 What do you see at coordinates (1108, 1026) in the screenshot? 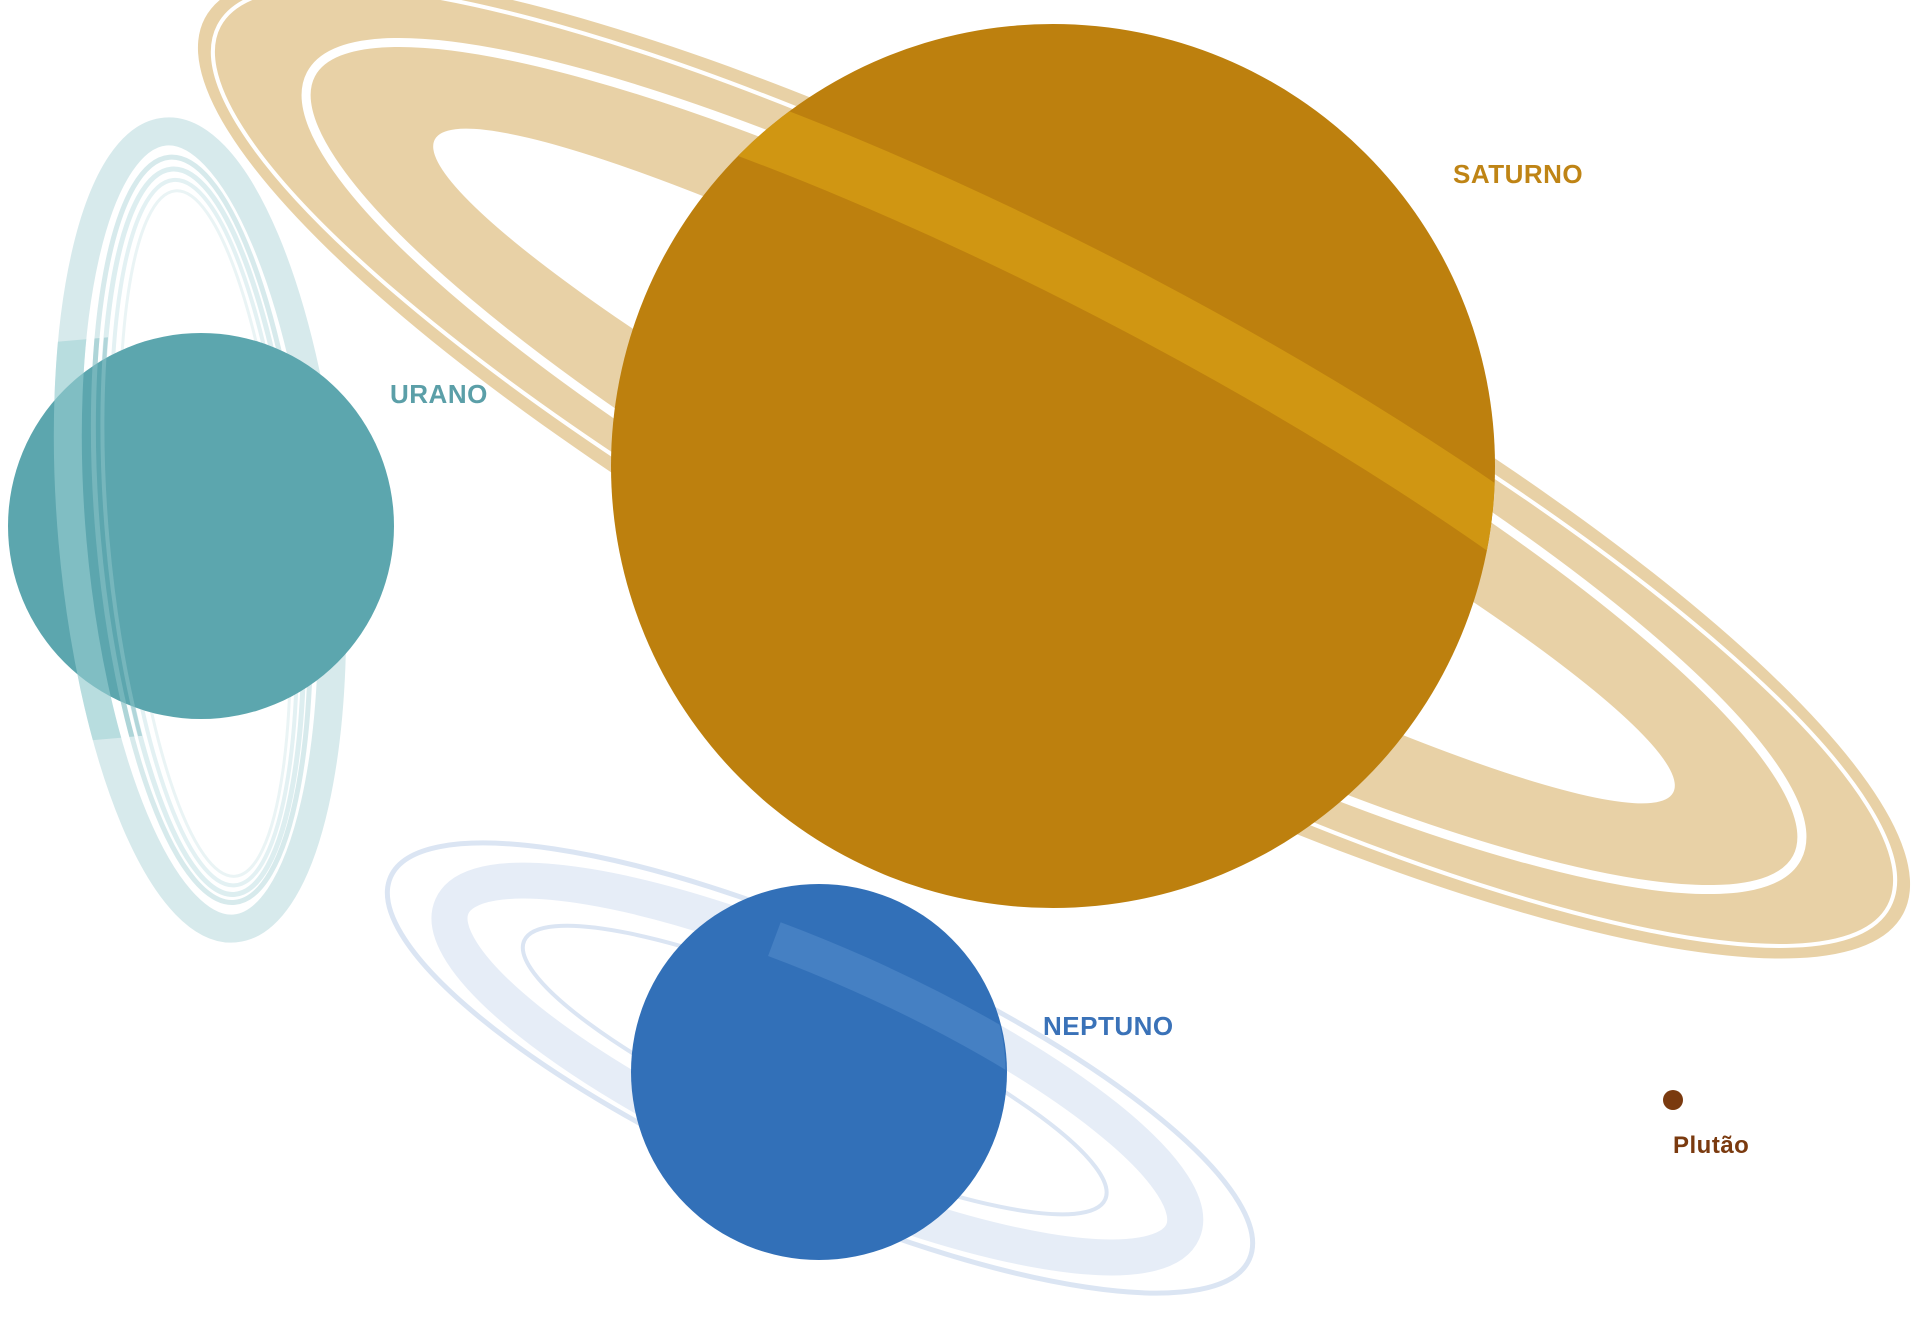
I see `neptune-label: NEPTUNO` at bounding box center [1108, 1026].